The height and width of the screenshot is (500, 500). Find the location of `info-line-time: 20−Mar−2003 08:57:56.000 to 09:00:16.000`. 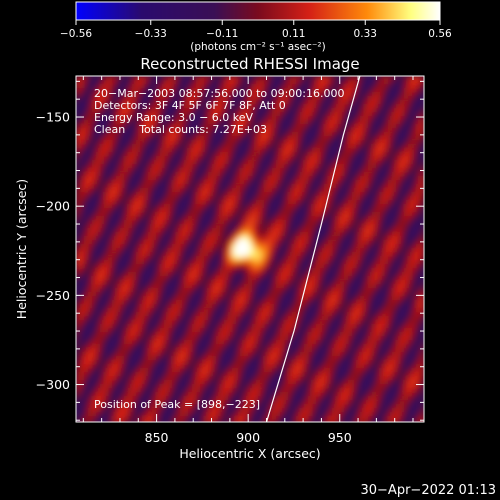

info-line-time: 20−Mar−2003 08:57:56.000 to 09:00:16.000 is located at coordinates (219, 93).